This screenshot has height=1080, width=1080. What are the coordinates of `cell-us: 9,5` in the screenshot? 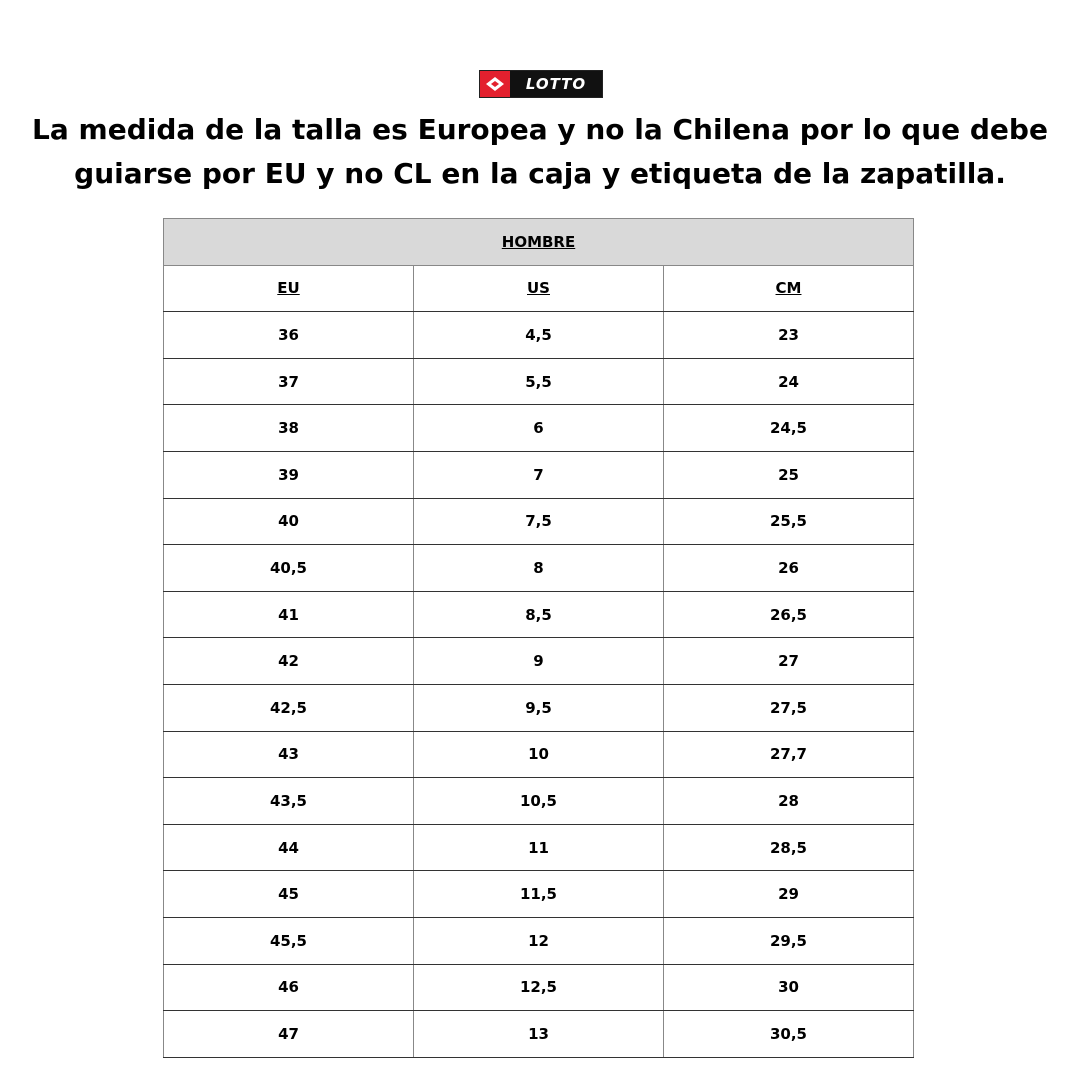 It's located at (538, 707).